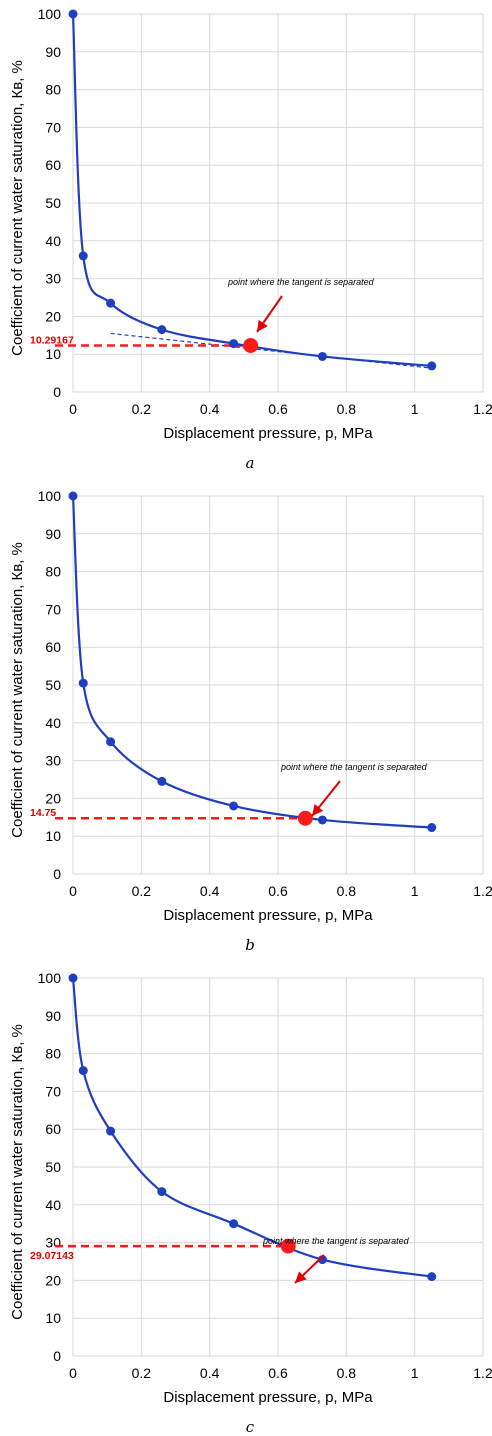 The height and width of the screenshot is (1436, 492). I want to click on x-tick-label-c-5: 1, so click(415, 1373).